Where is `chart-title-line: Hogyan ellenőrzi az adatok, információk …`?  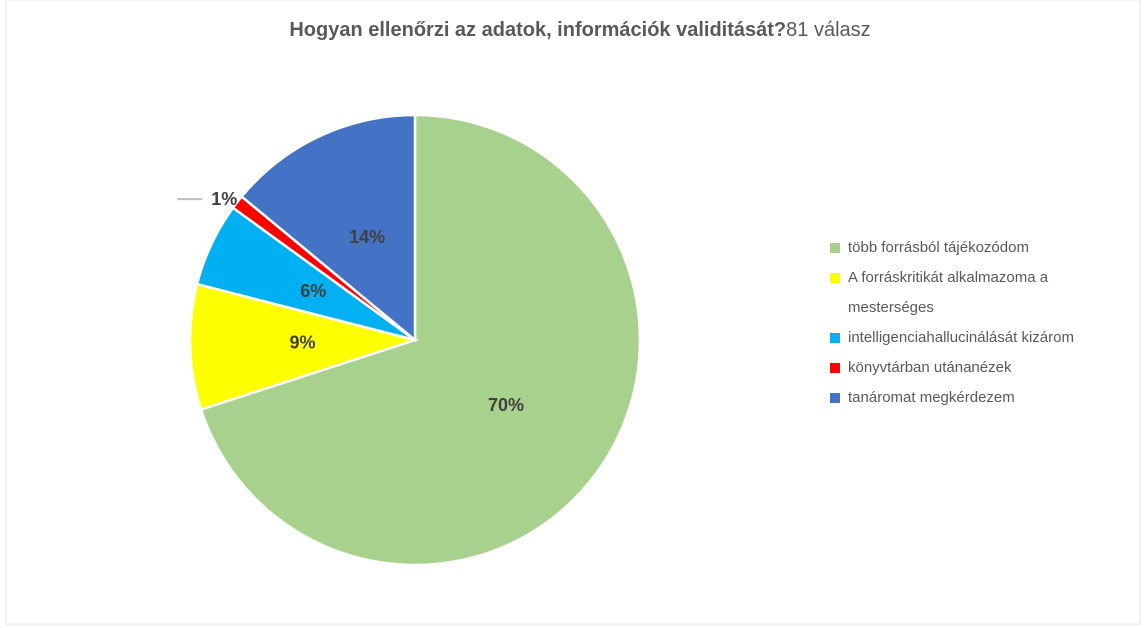 chart-title-line: Hogyan ellenőrzi az adatok, információk … is located at coordinates (579, 30).